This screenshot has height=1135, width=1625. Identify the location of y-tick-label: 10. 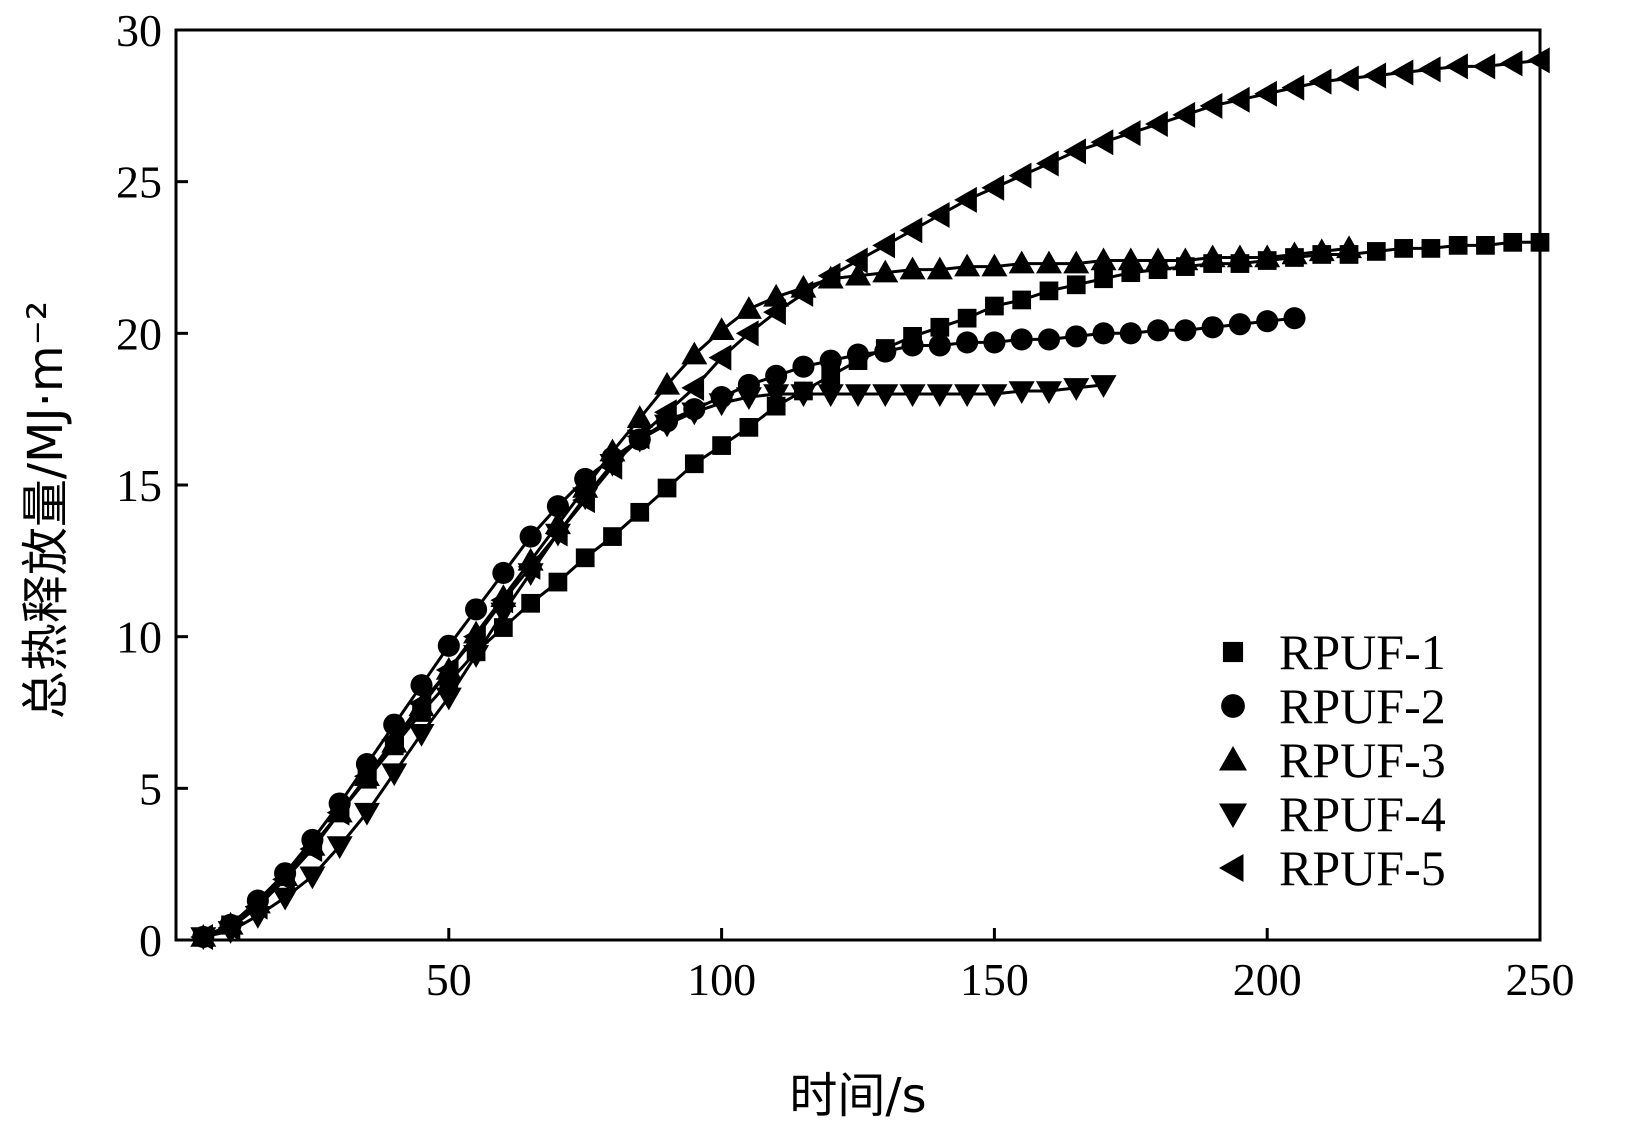
(139, 637).